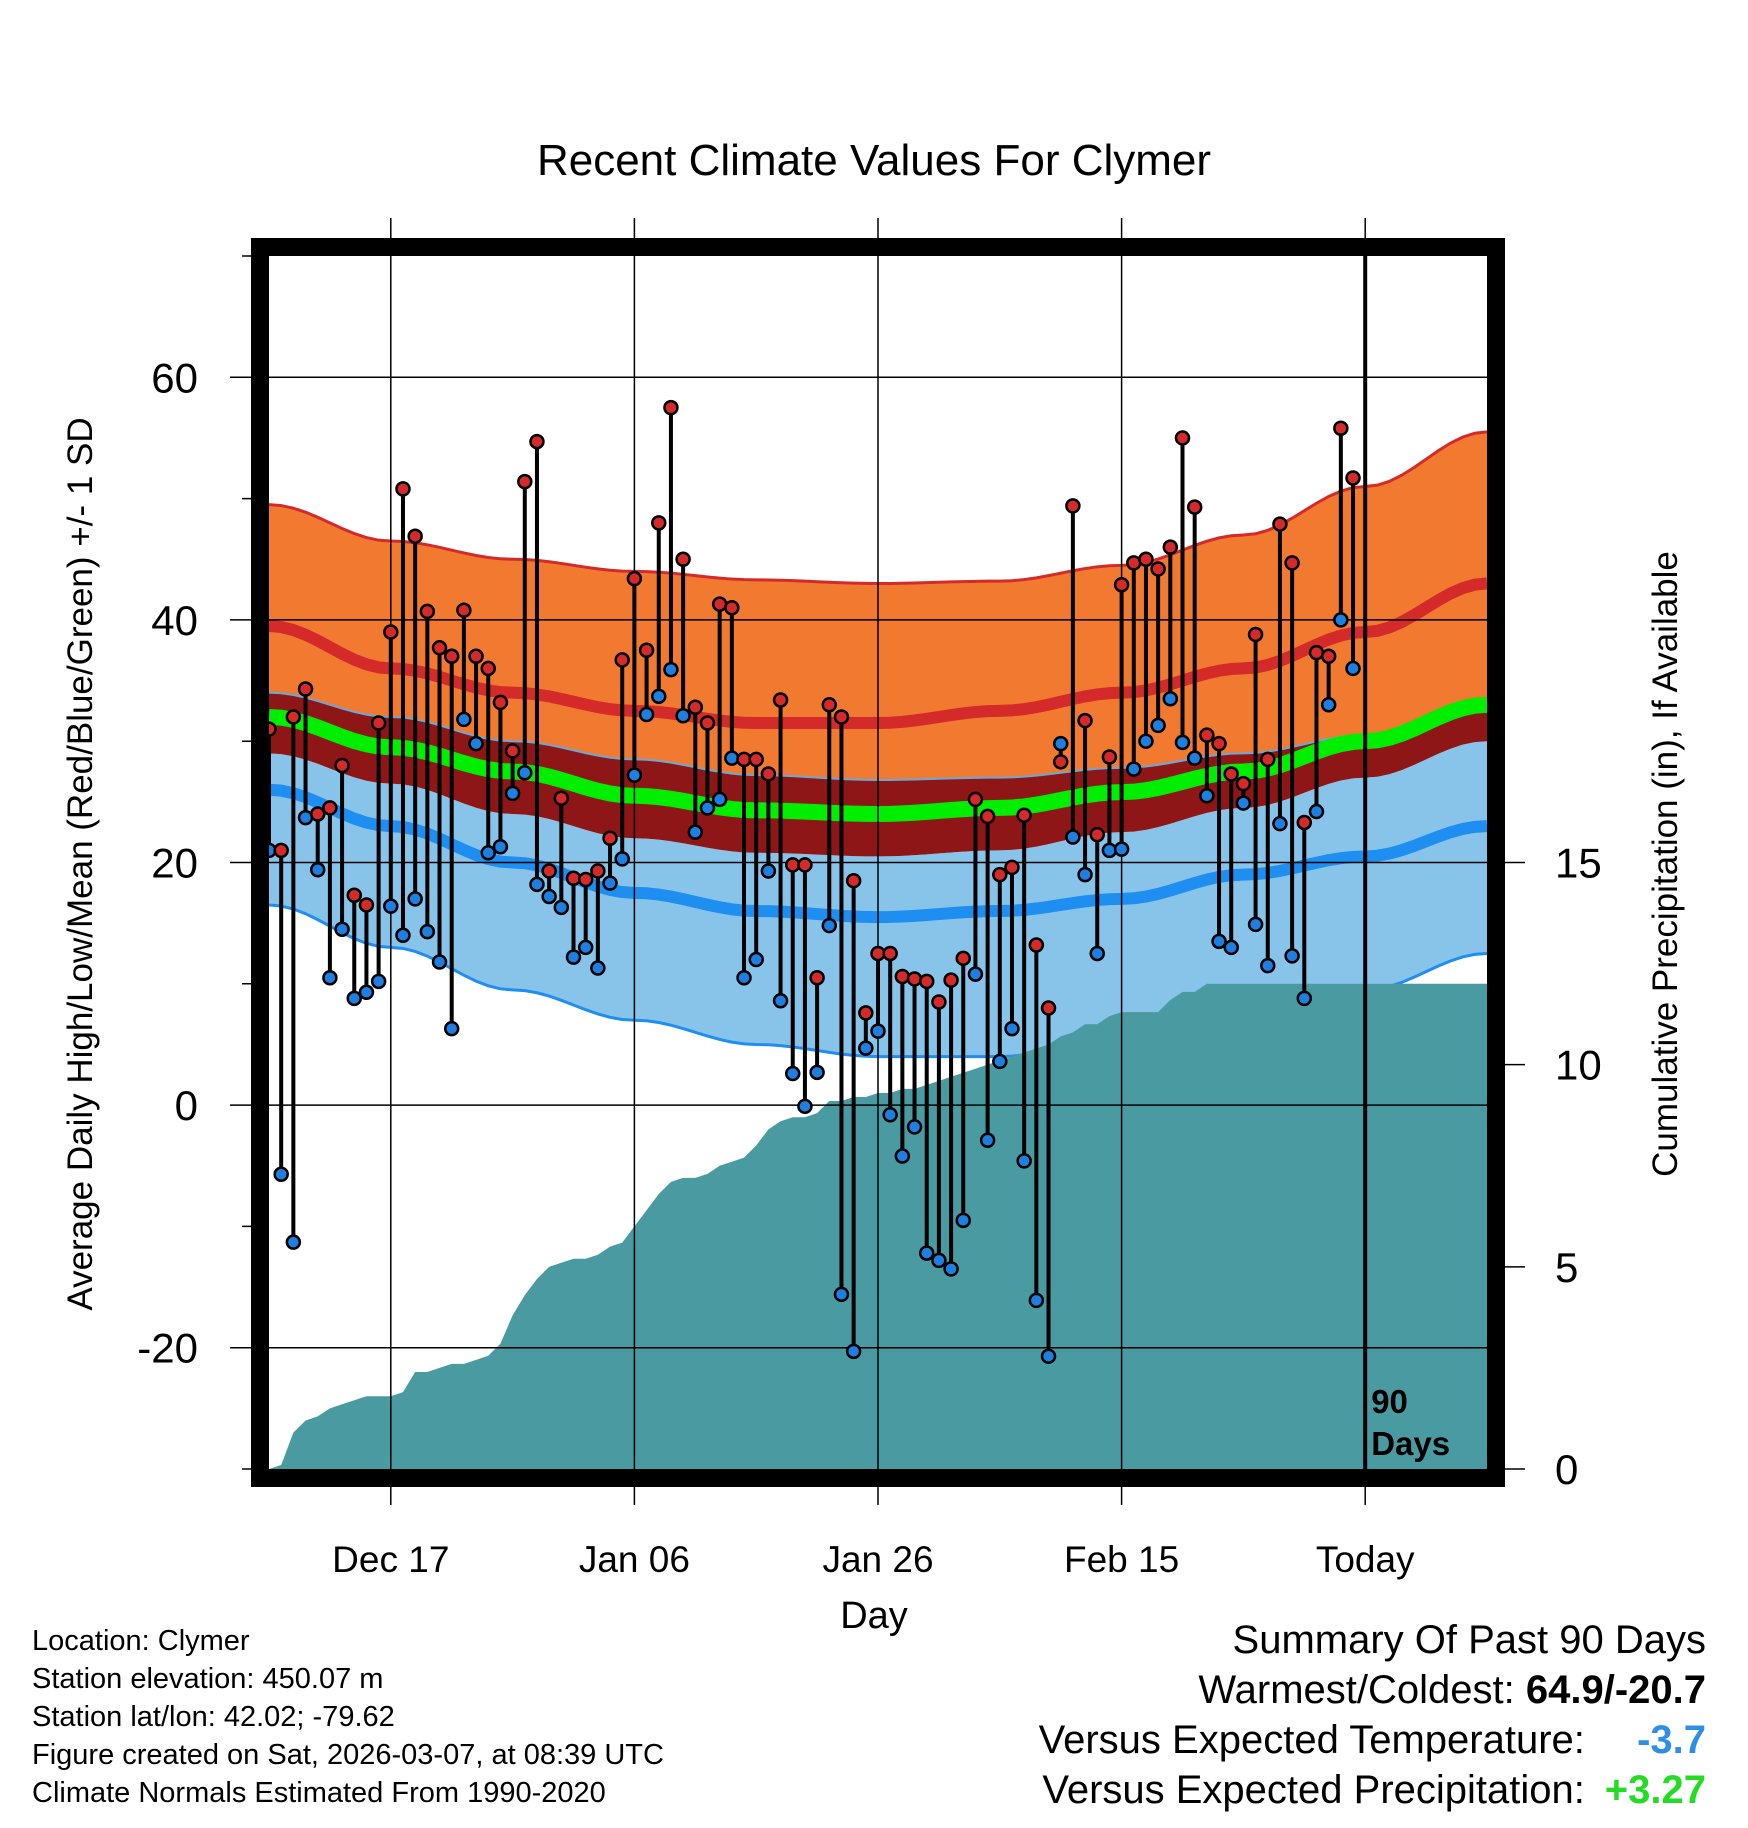  Describe the element at coordinates (1655, 1790) in the screenshot. I see `precip-value: +3.27` at that location.